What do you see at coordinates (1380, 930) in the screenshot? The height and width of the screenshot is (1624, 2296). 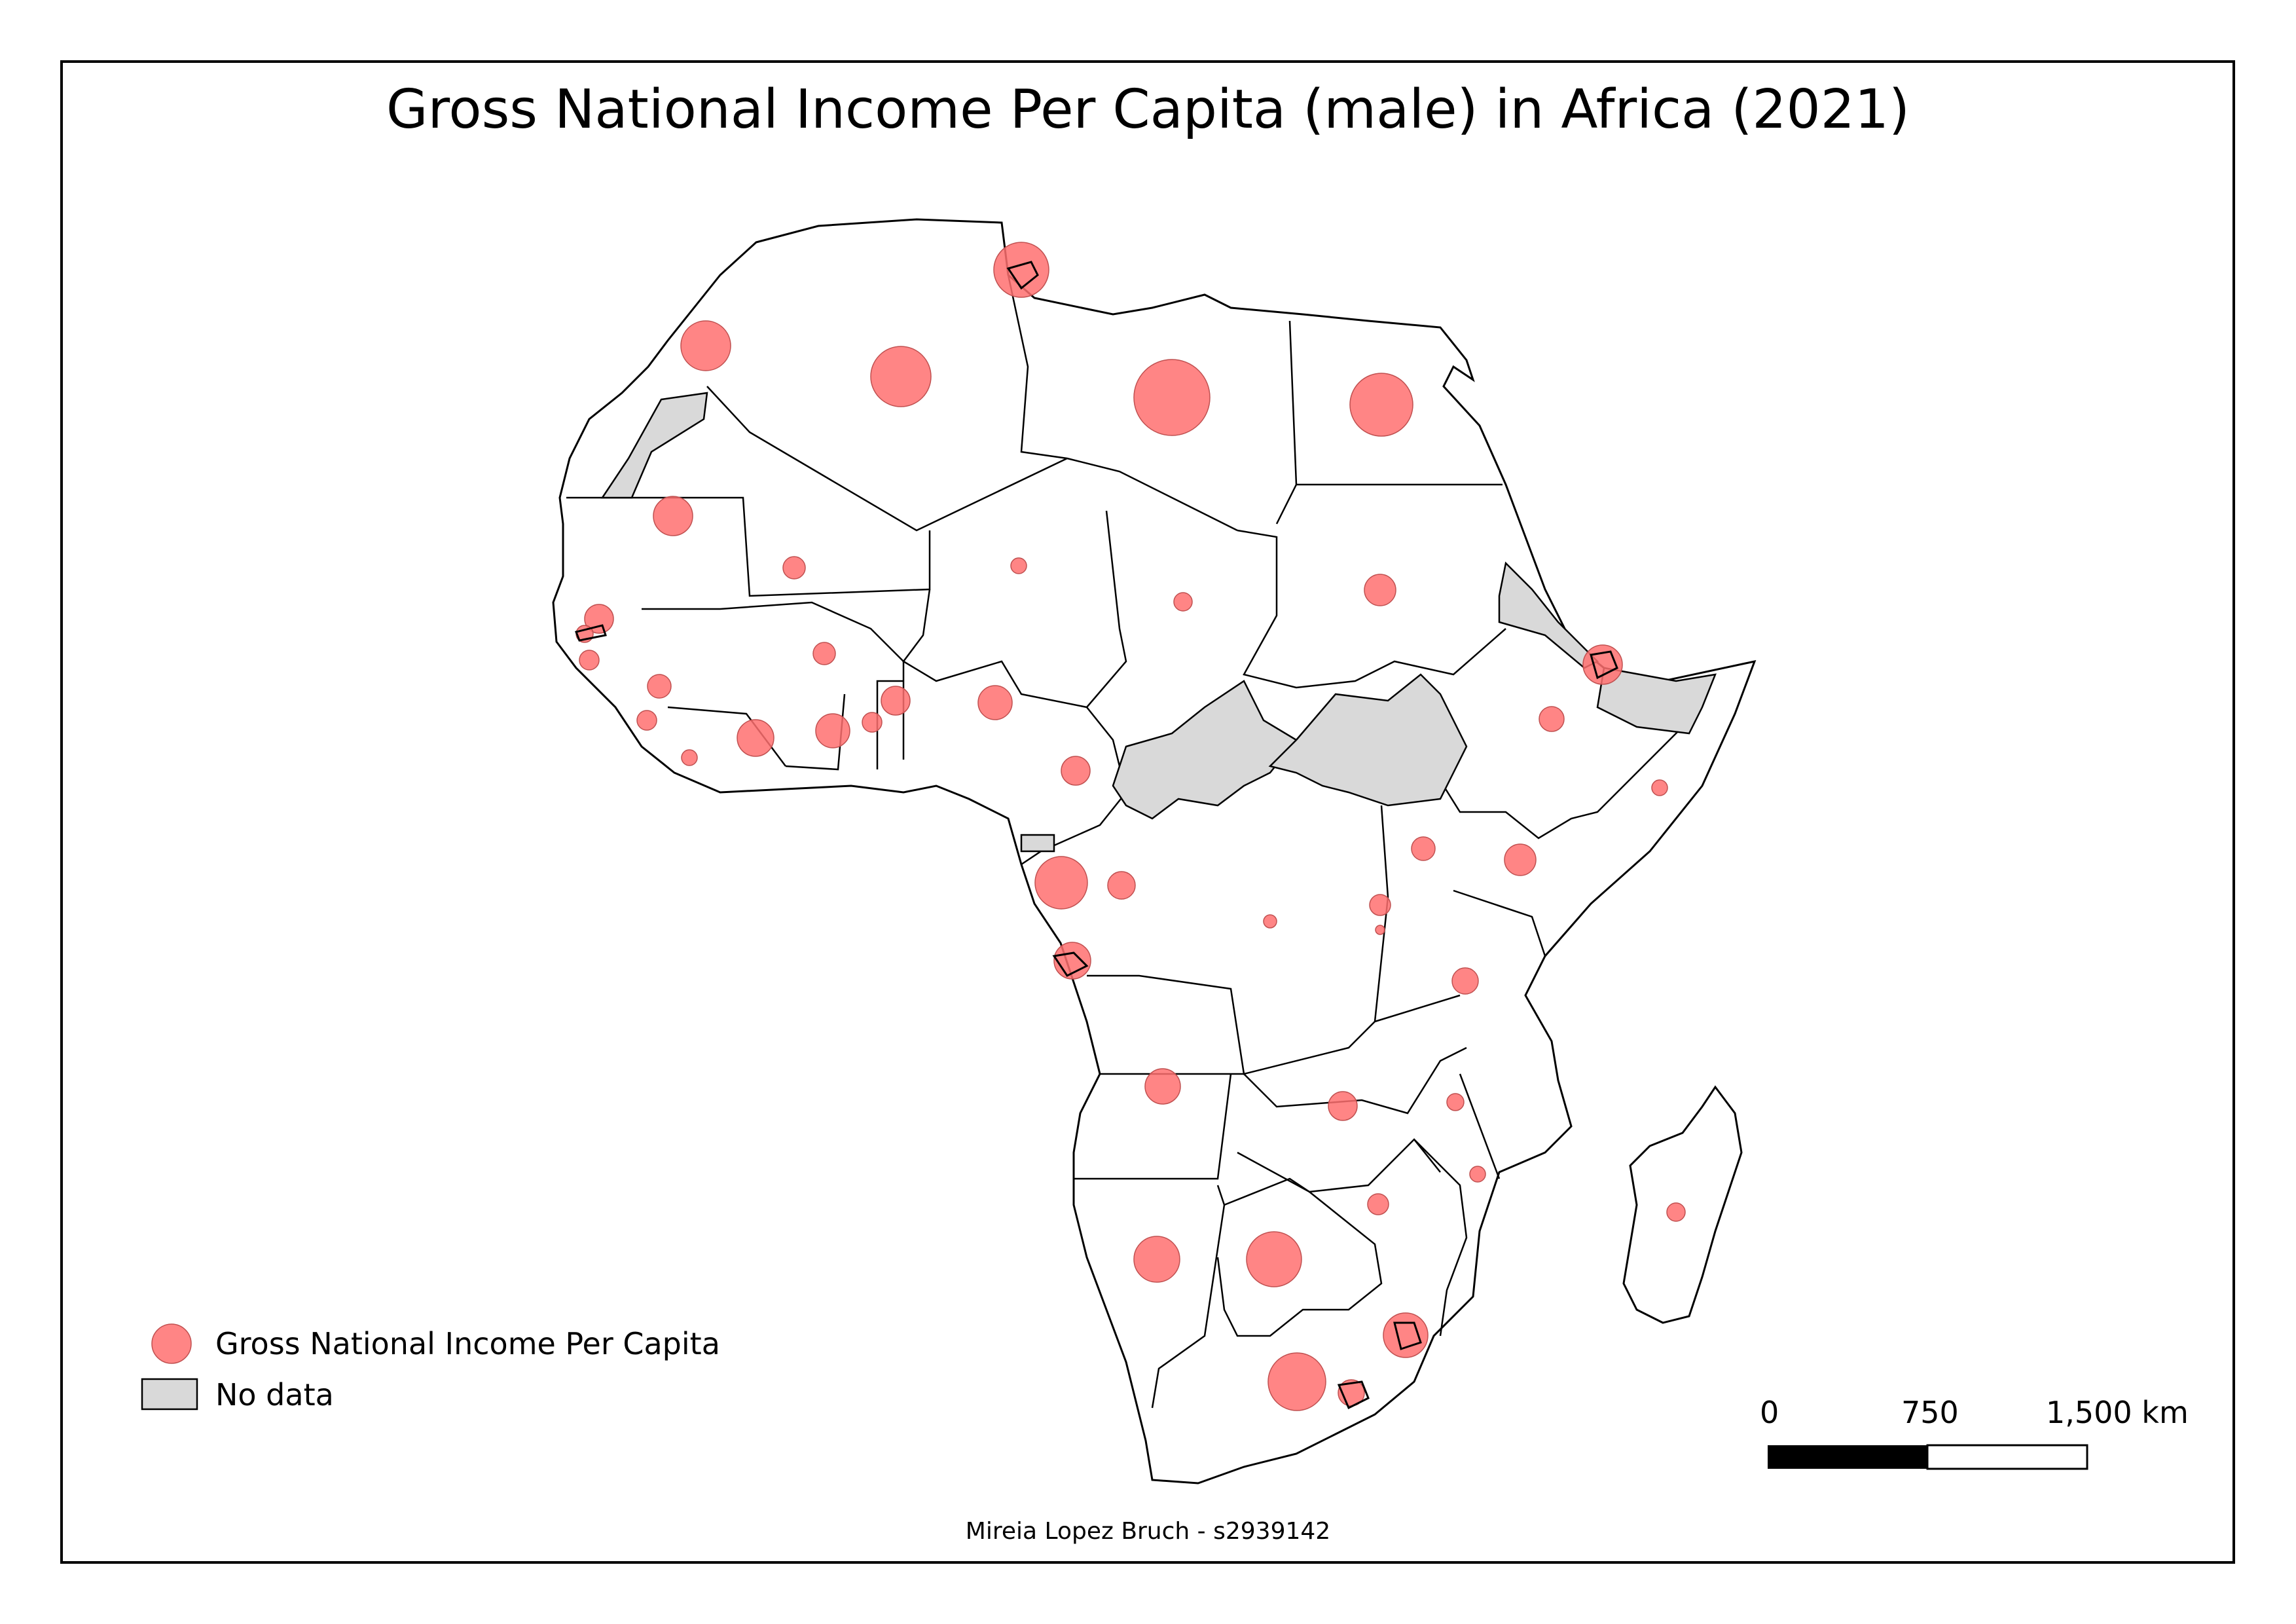 I see `symbol-burundi` at bounding box center [1380, 930].